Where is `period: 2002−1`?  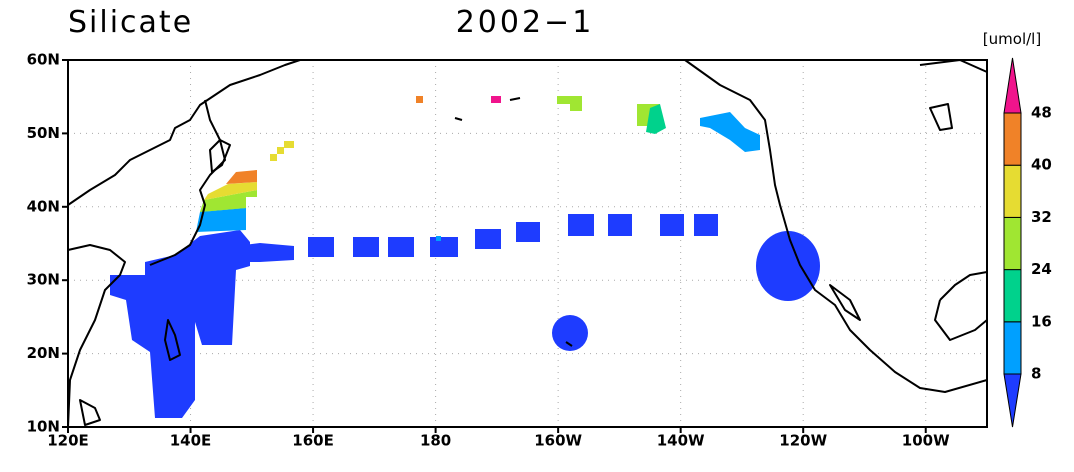 period: 2002−1 is located at coordinates (525, 22).